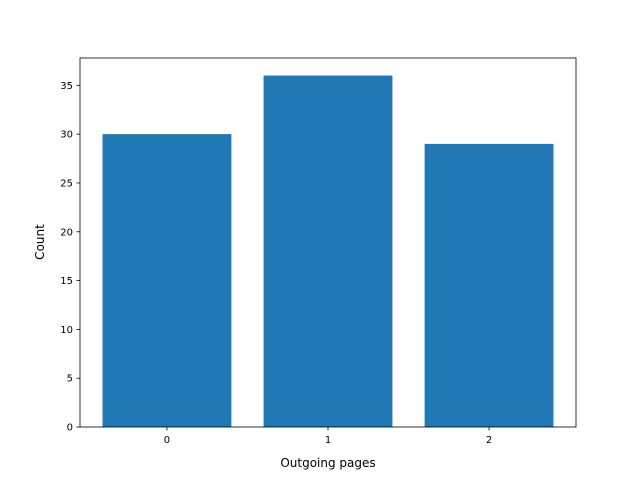 The width and height of the screenshot is (640, 485). Describe the element at coordinates (66, 86) in the screenshot. I see `y-tick-label: 35` at that location.